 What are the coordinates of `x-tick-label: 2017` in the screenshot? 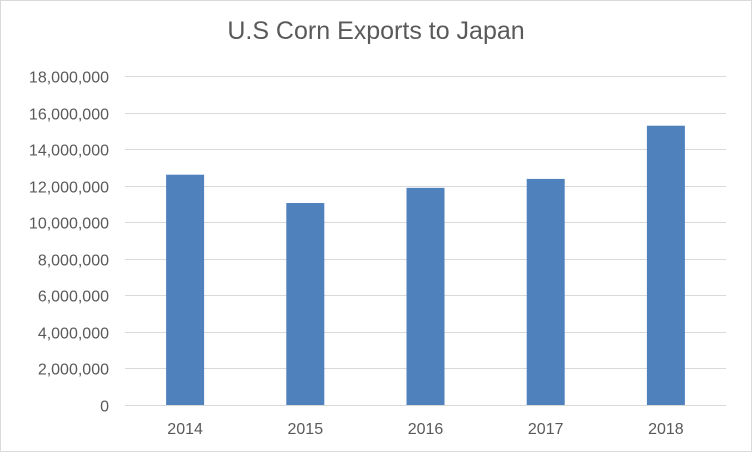 It's located at (546, 429).